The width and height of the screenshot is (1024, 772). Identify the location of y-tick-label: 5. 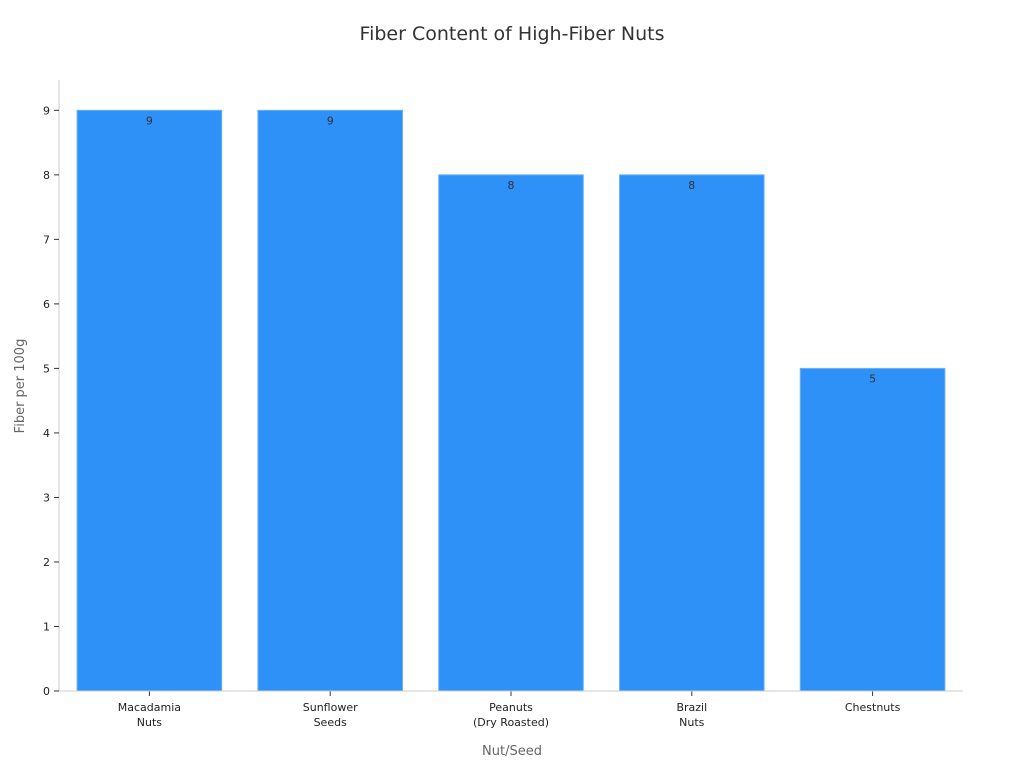
(46, 368).